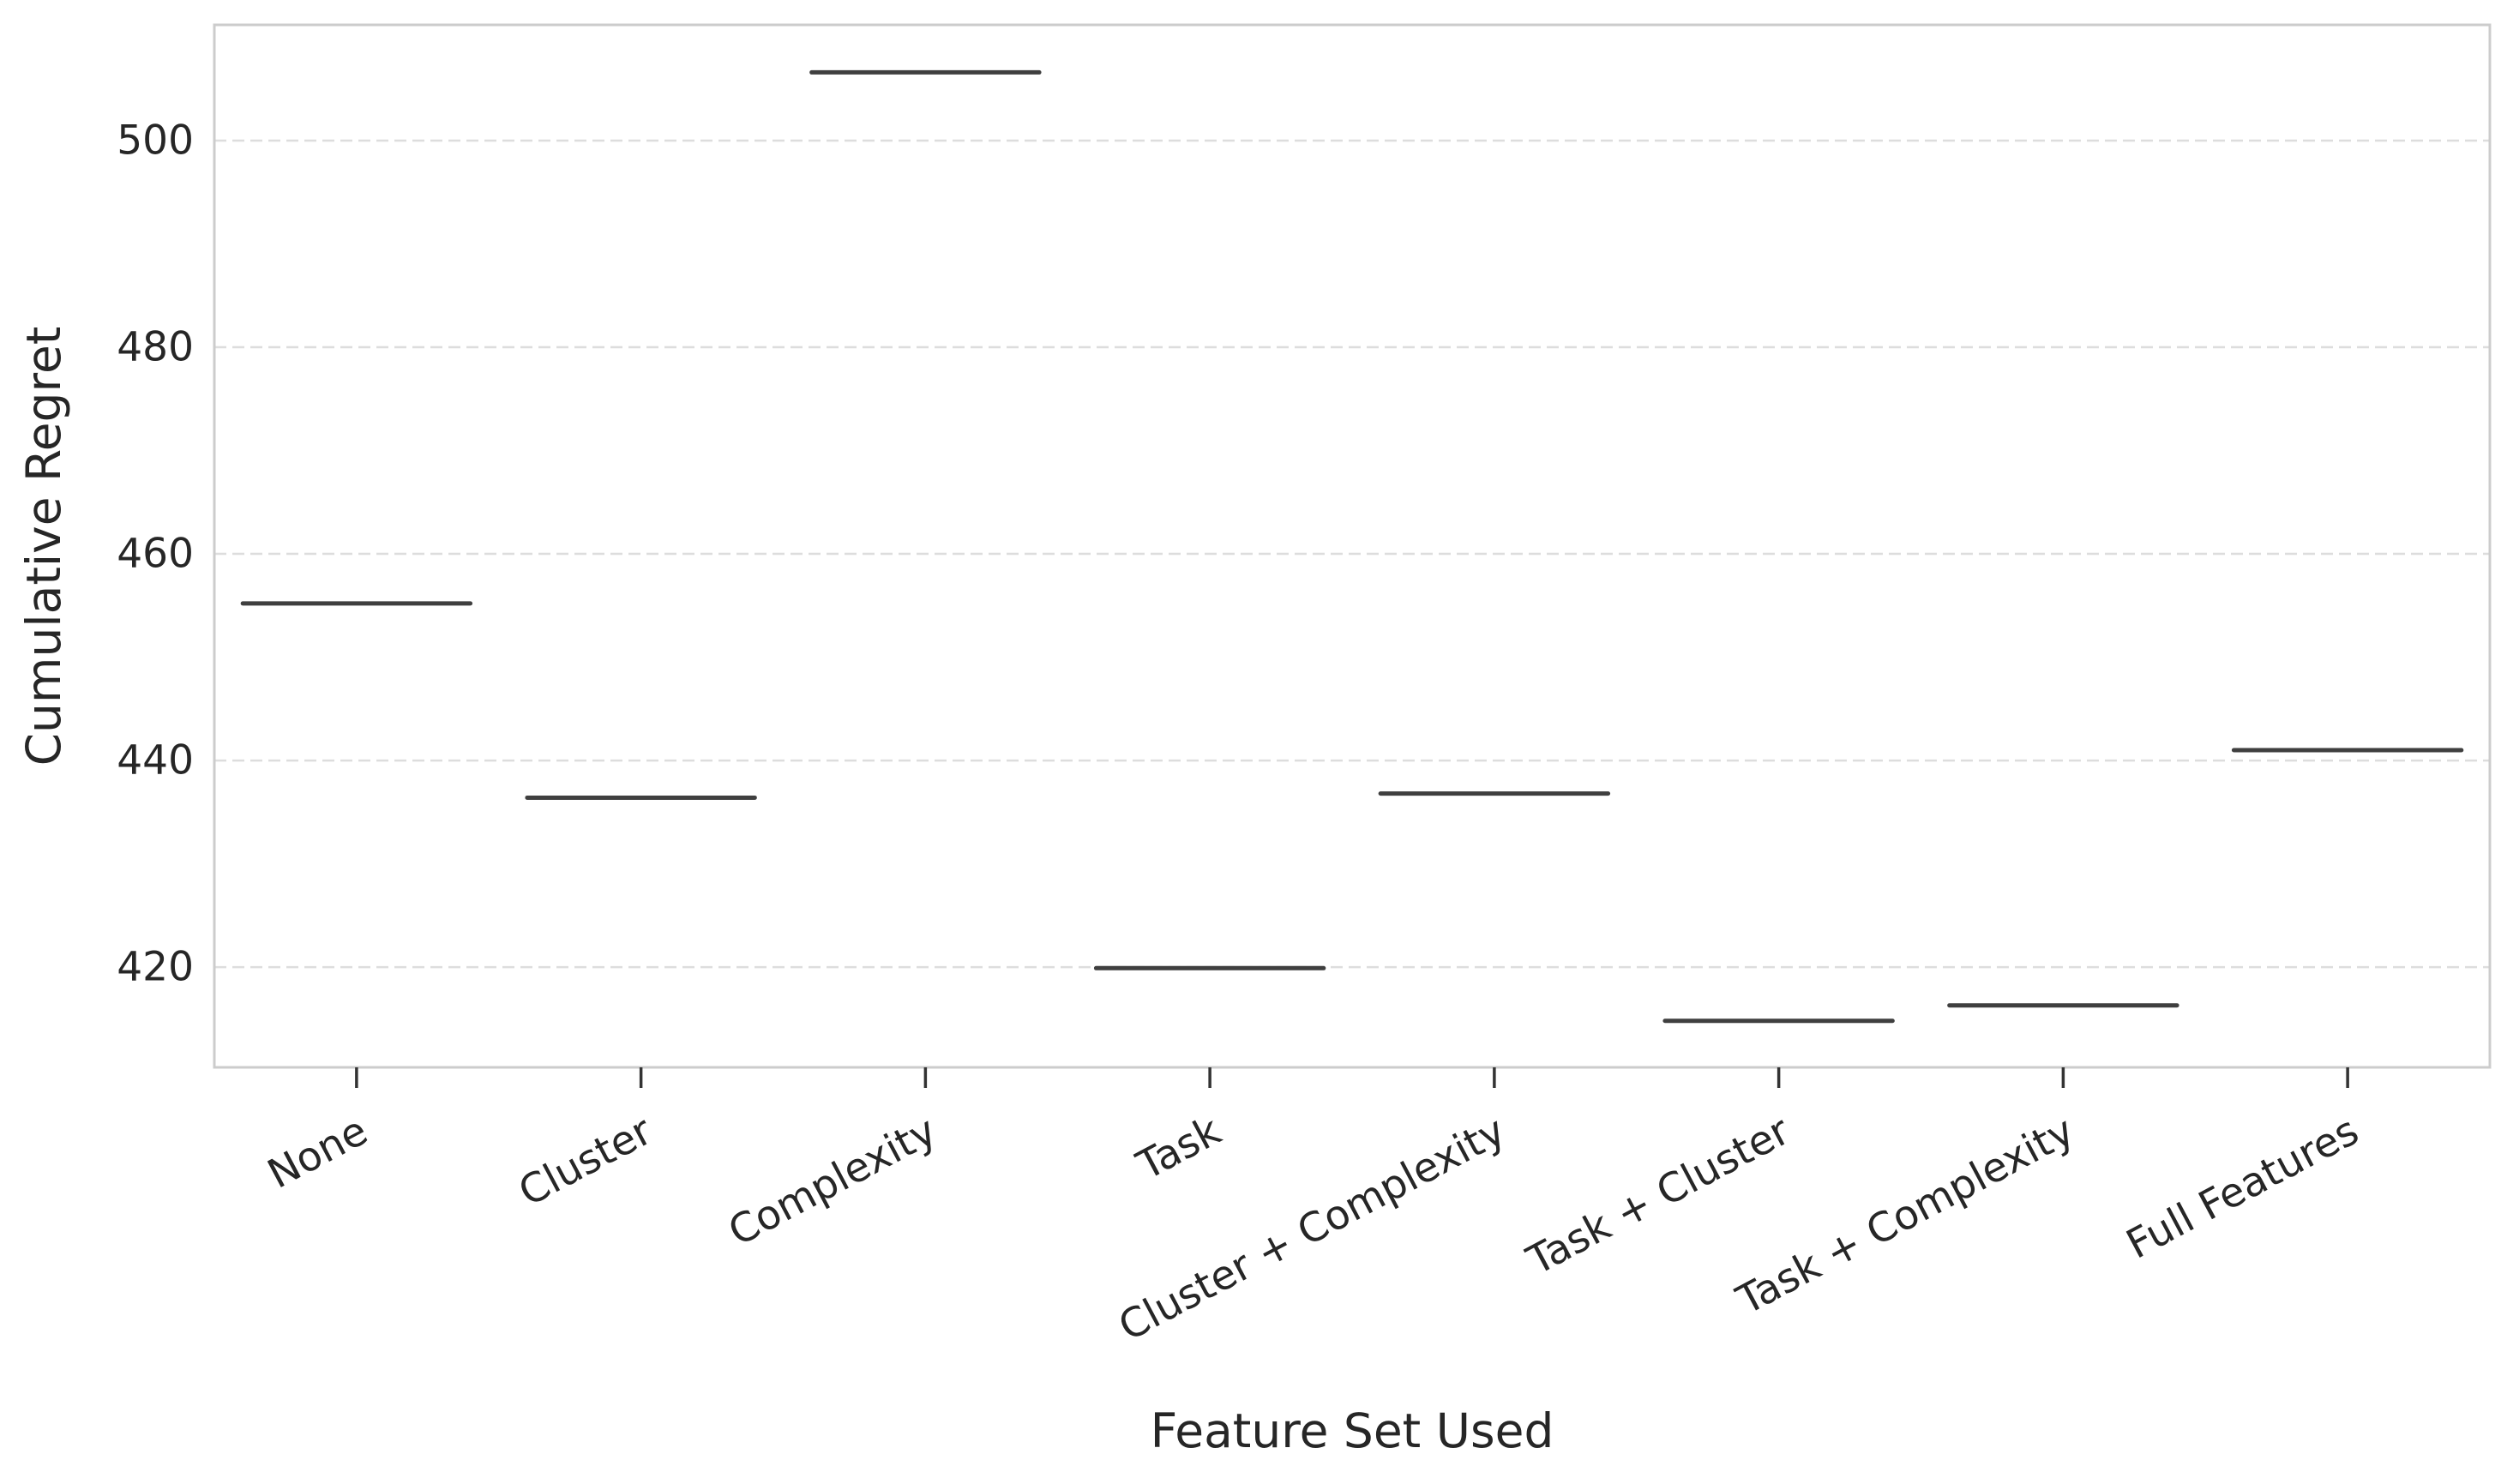  I want to click on y-tick-label: 460, so click(155, 554).